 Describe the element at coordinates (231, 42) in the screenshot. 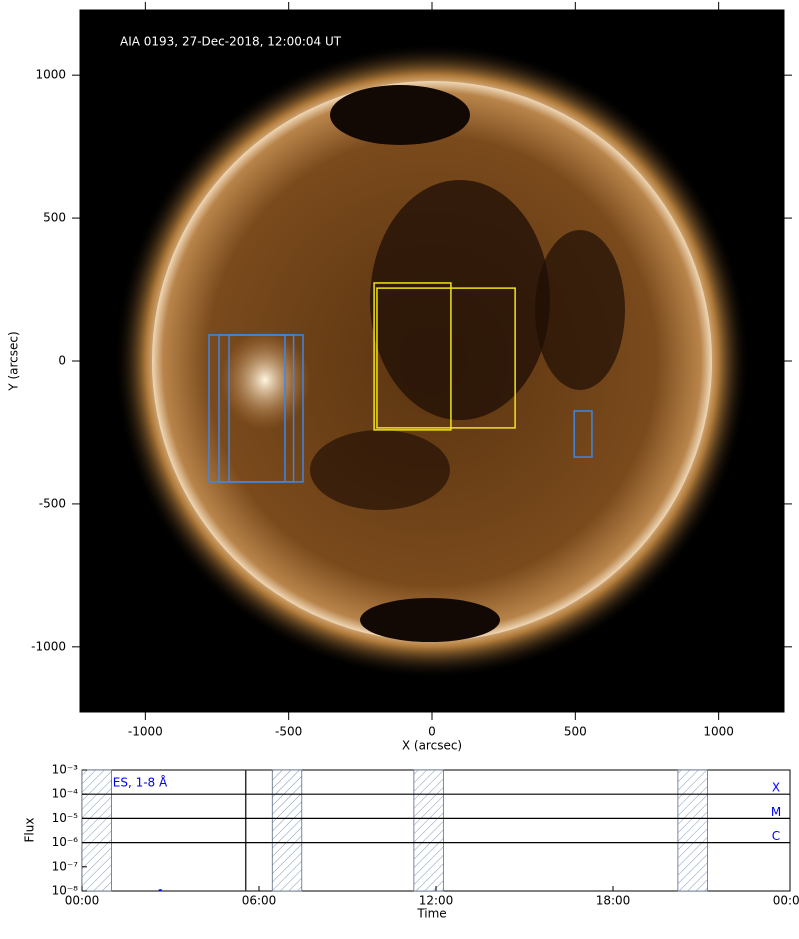

I see `image-title: AIA 0193, 27-Dec-2018, 12:00:04 UT` at that location.